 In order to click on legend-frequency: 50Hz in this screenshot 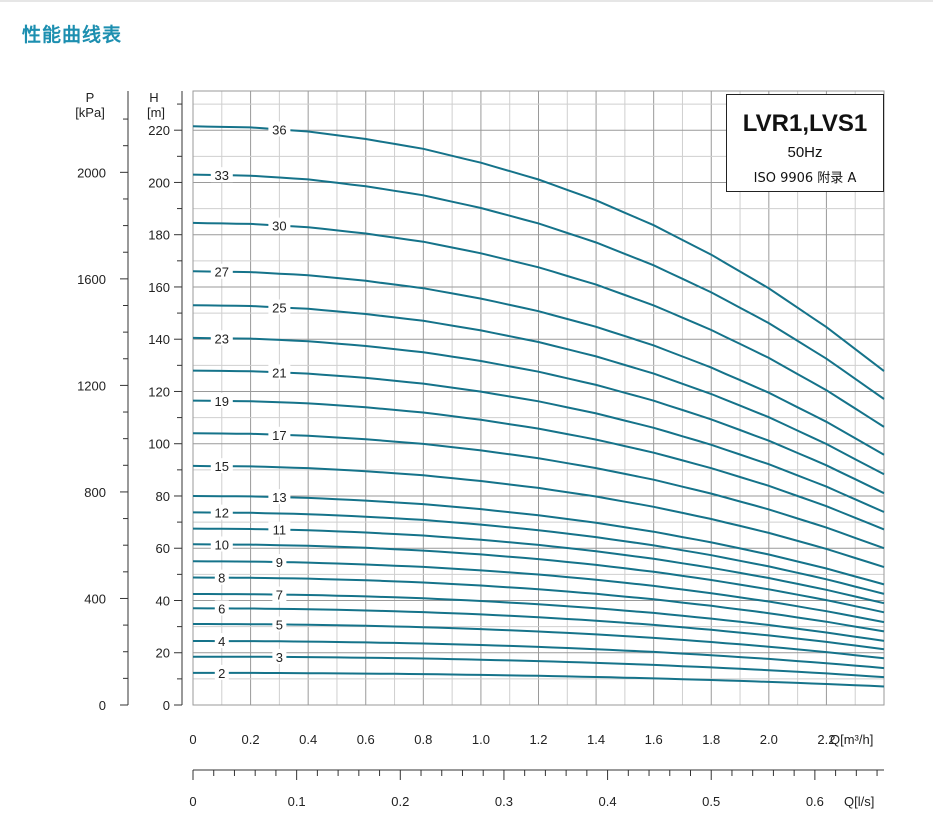, I will do `click(805, 152)`.